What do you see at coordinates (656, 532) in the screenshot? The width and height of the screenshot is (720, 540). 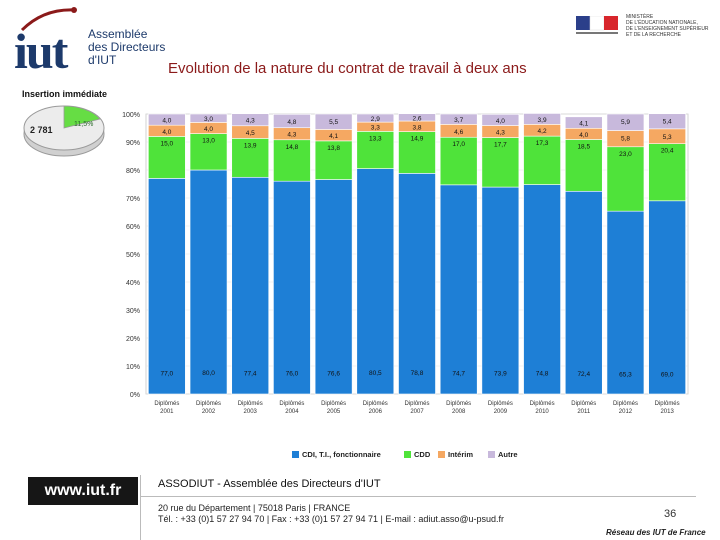 I see `network-name: Réseau des IUT de France` at bounding box center [656, 532].